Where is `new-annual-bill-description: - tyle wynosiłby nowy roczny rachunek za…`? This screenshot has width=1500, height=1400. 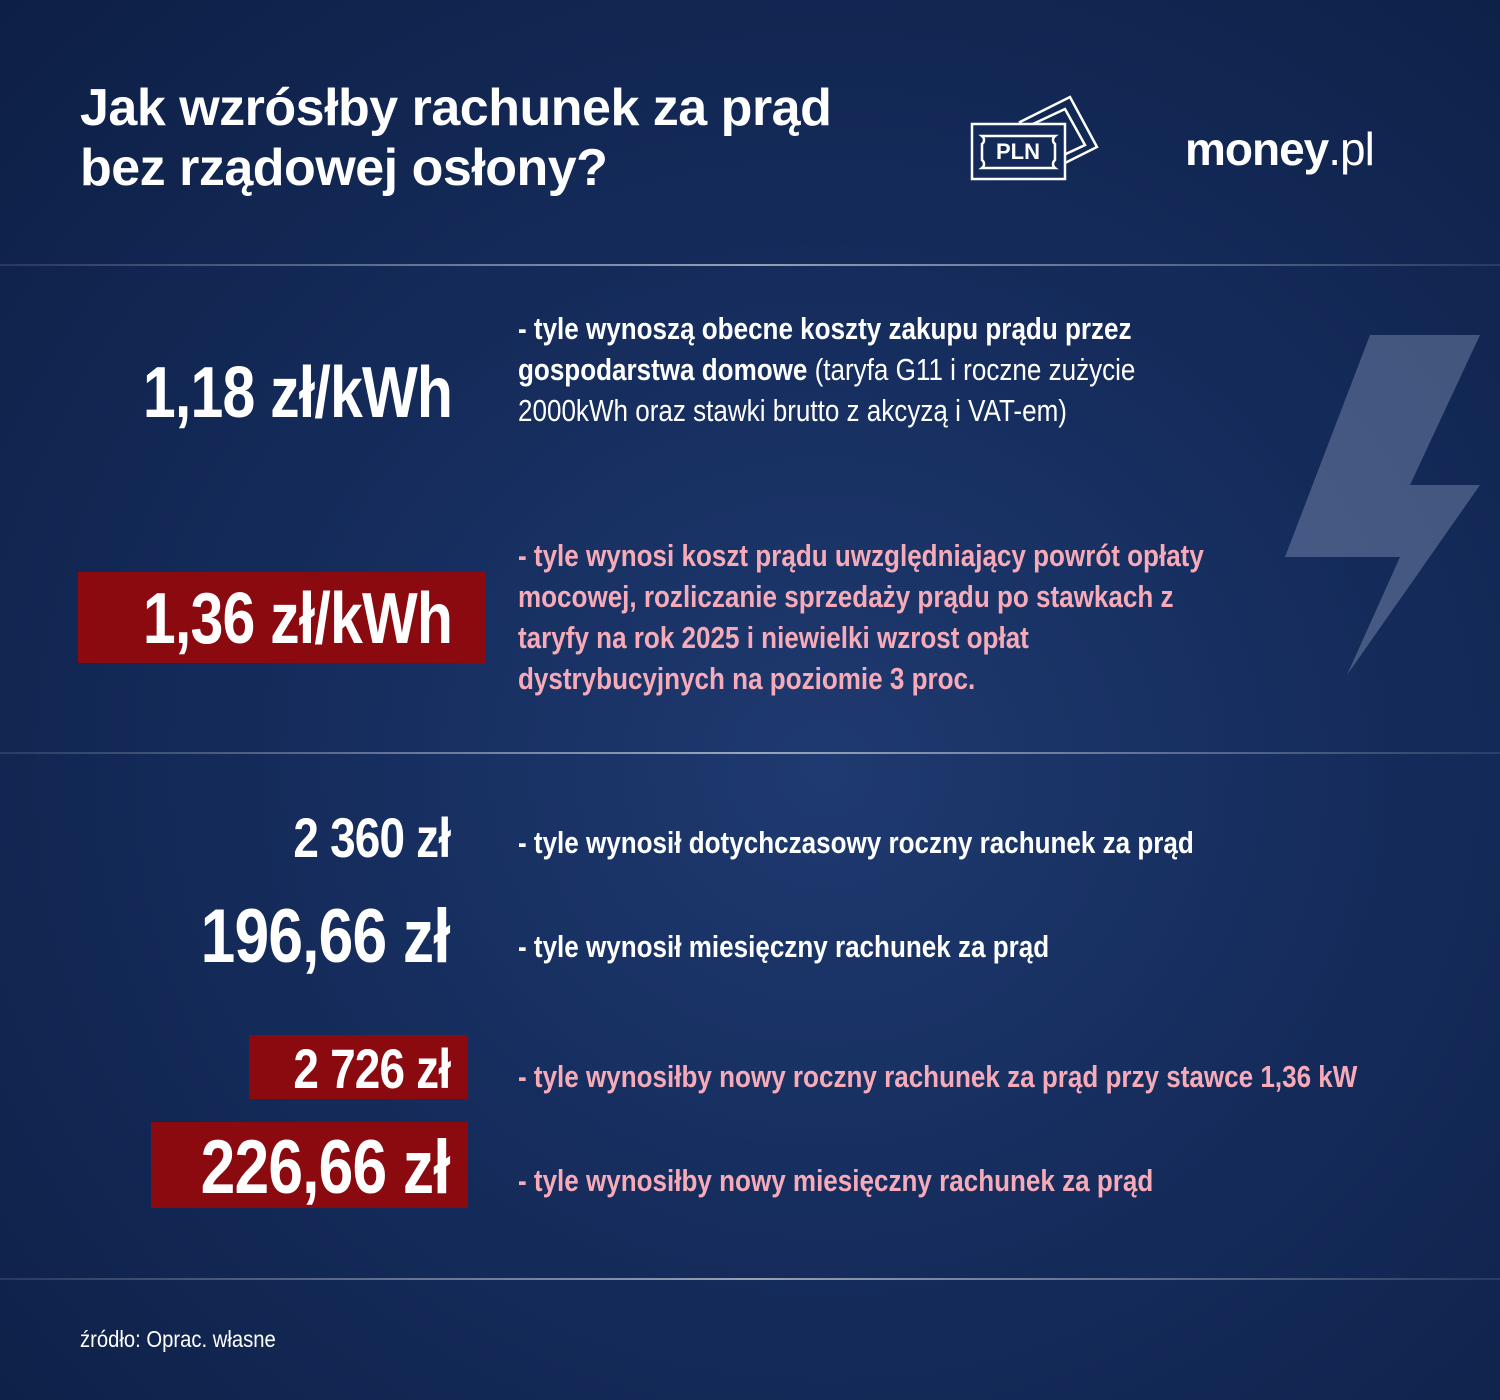
new-annual-bill-description: - tyle wynosiłby nowy roczny rachunek za… is located at coordinates (938, 1076).